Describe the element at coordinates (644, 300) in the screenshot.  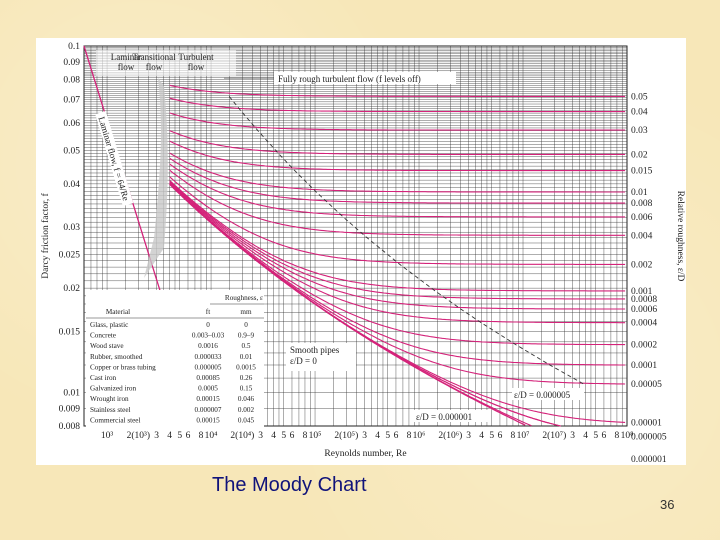
I see `relative-roughness-label: 0.0008` at that location.